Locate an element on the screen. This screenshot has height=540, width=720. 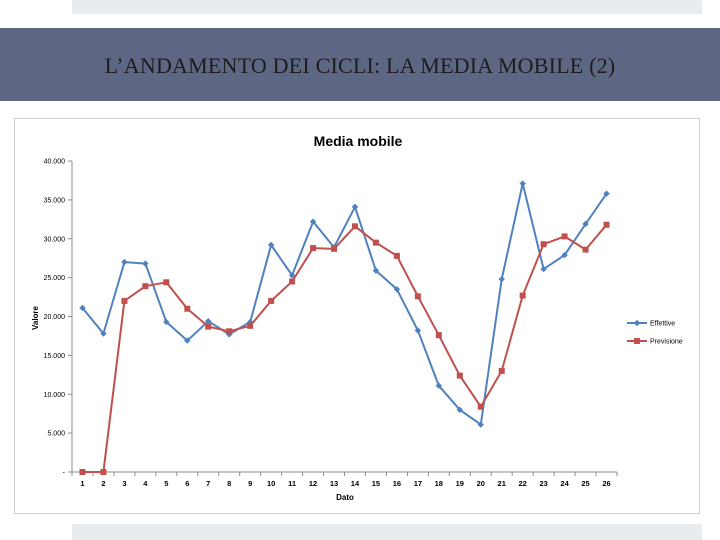
x-tick-label: 21 is located at coordinates (502, 483).